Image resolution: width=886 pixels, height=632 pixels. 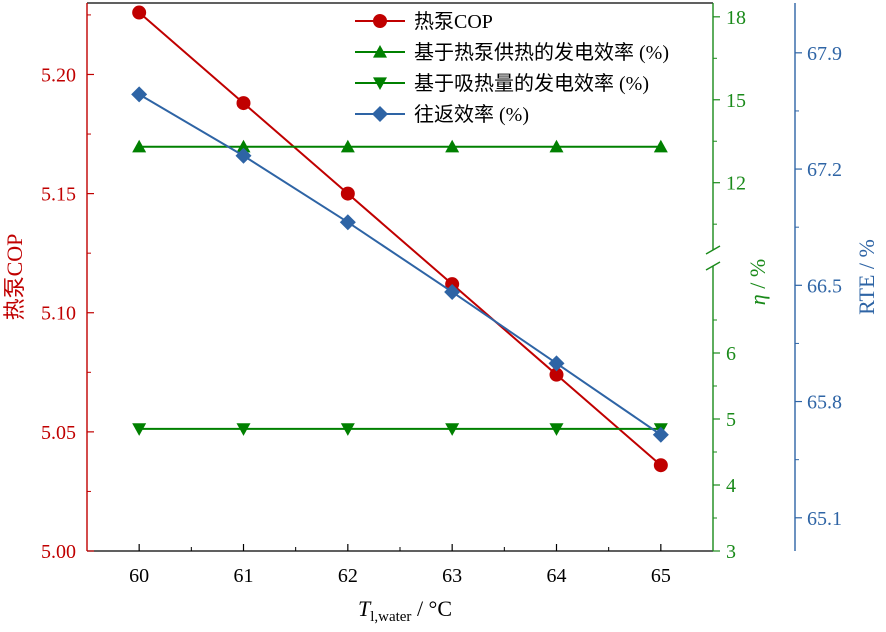 What do you see at coordinates (557, 576) in the screenshot?
I see `x-tick-label: 64` at bounding box center [557, 576].